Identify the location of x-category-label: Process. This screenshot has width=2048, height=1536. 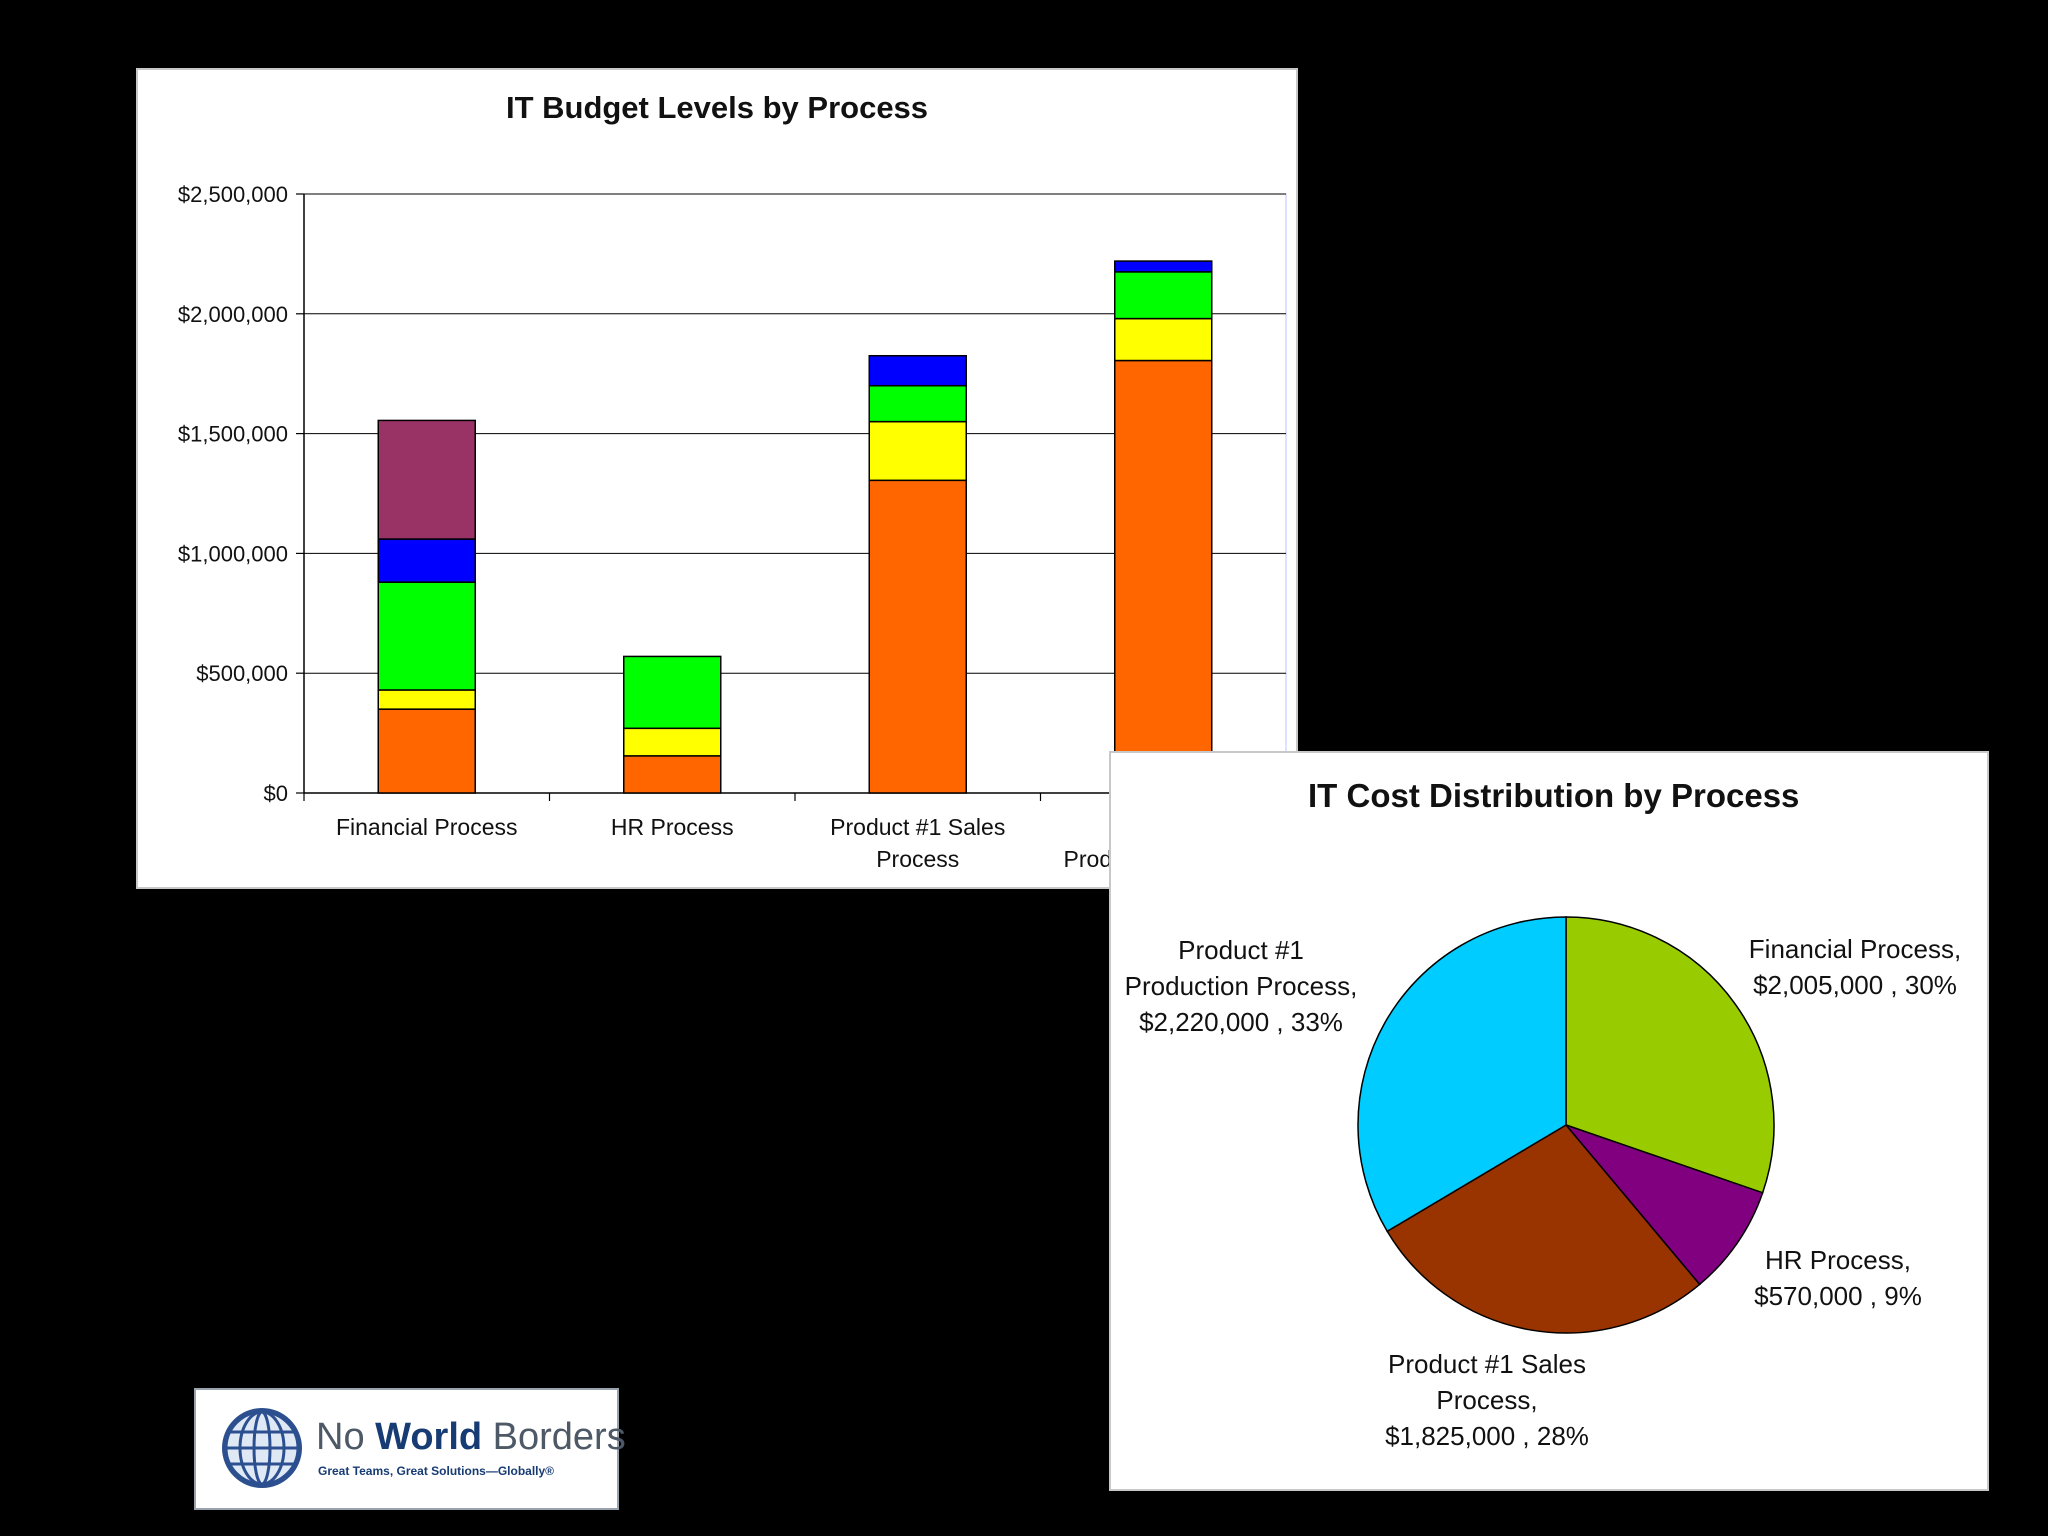
(917, 859).